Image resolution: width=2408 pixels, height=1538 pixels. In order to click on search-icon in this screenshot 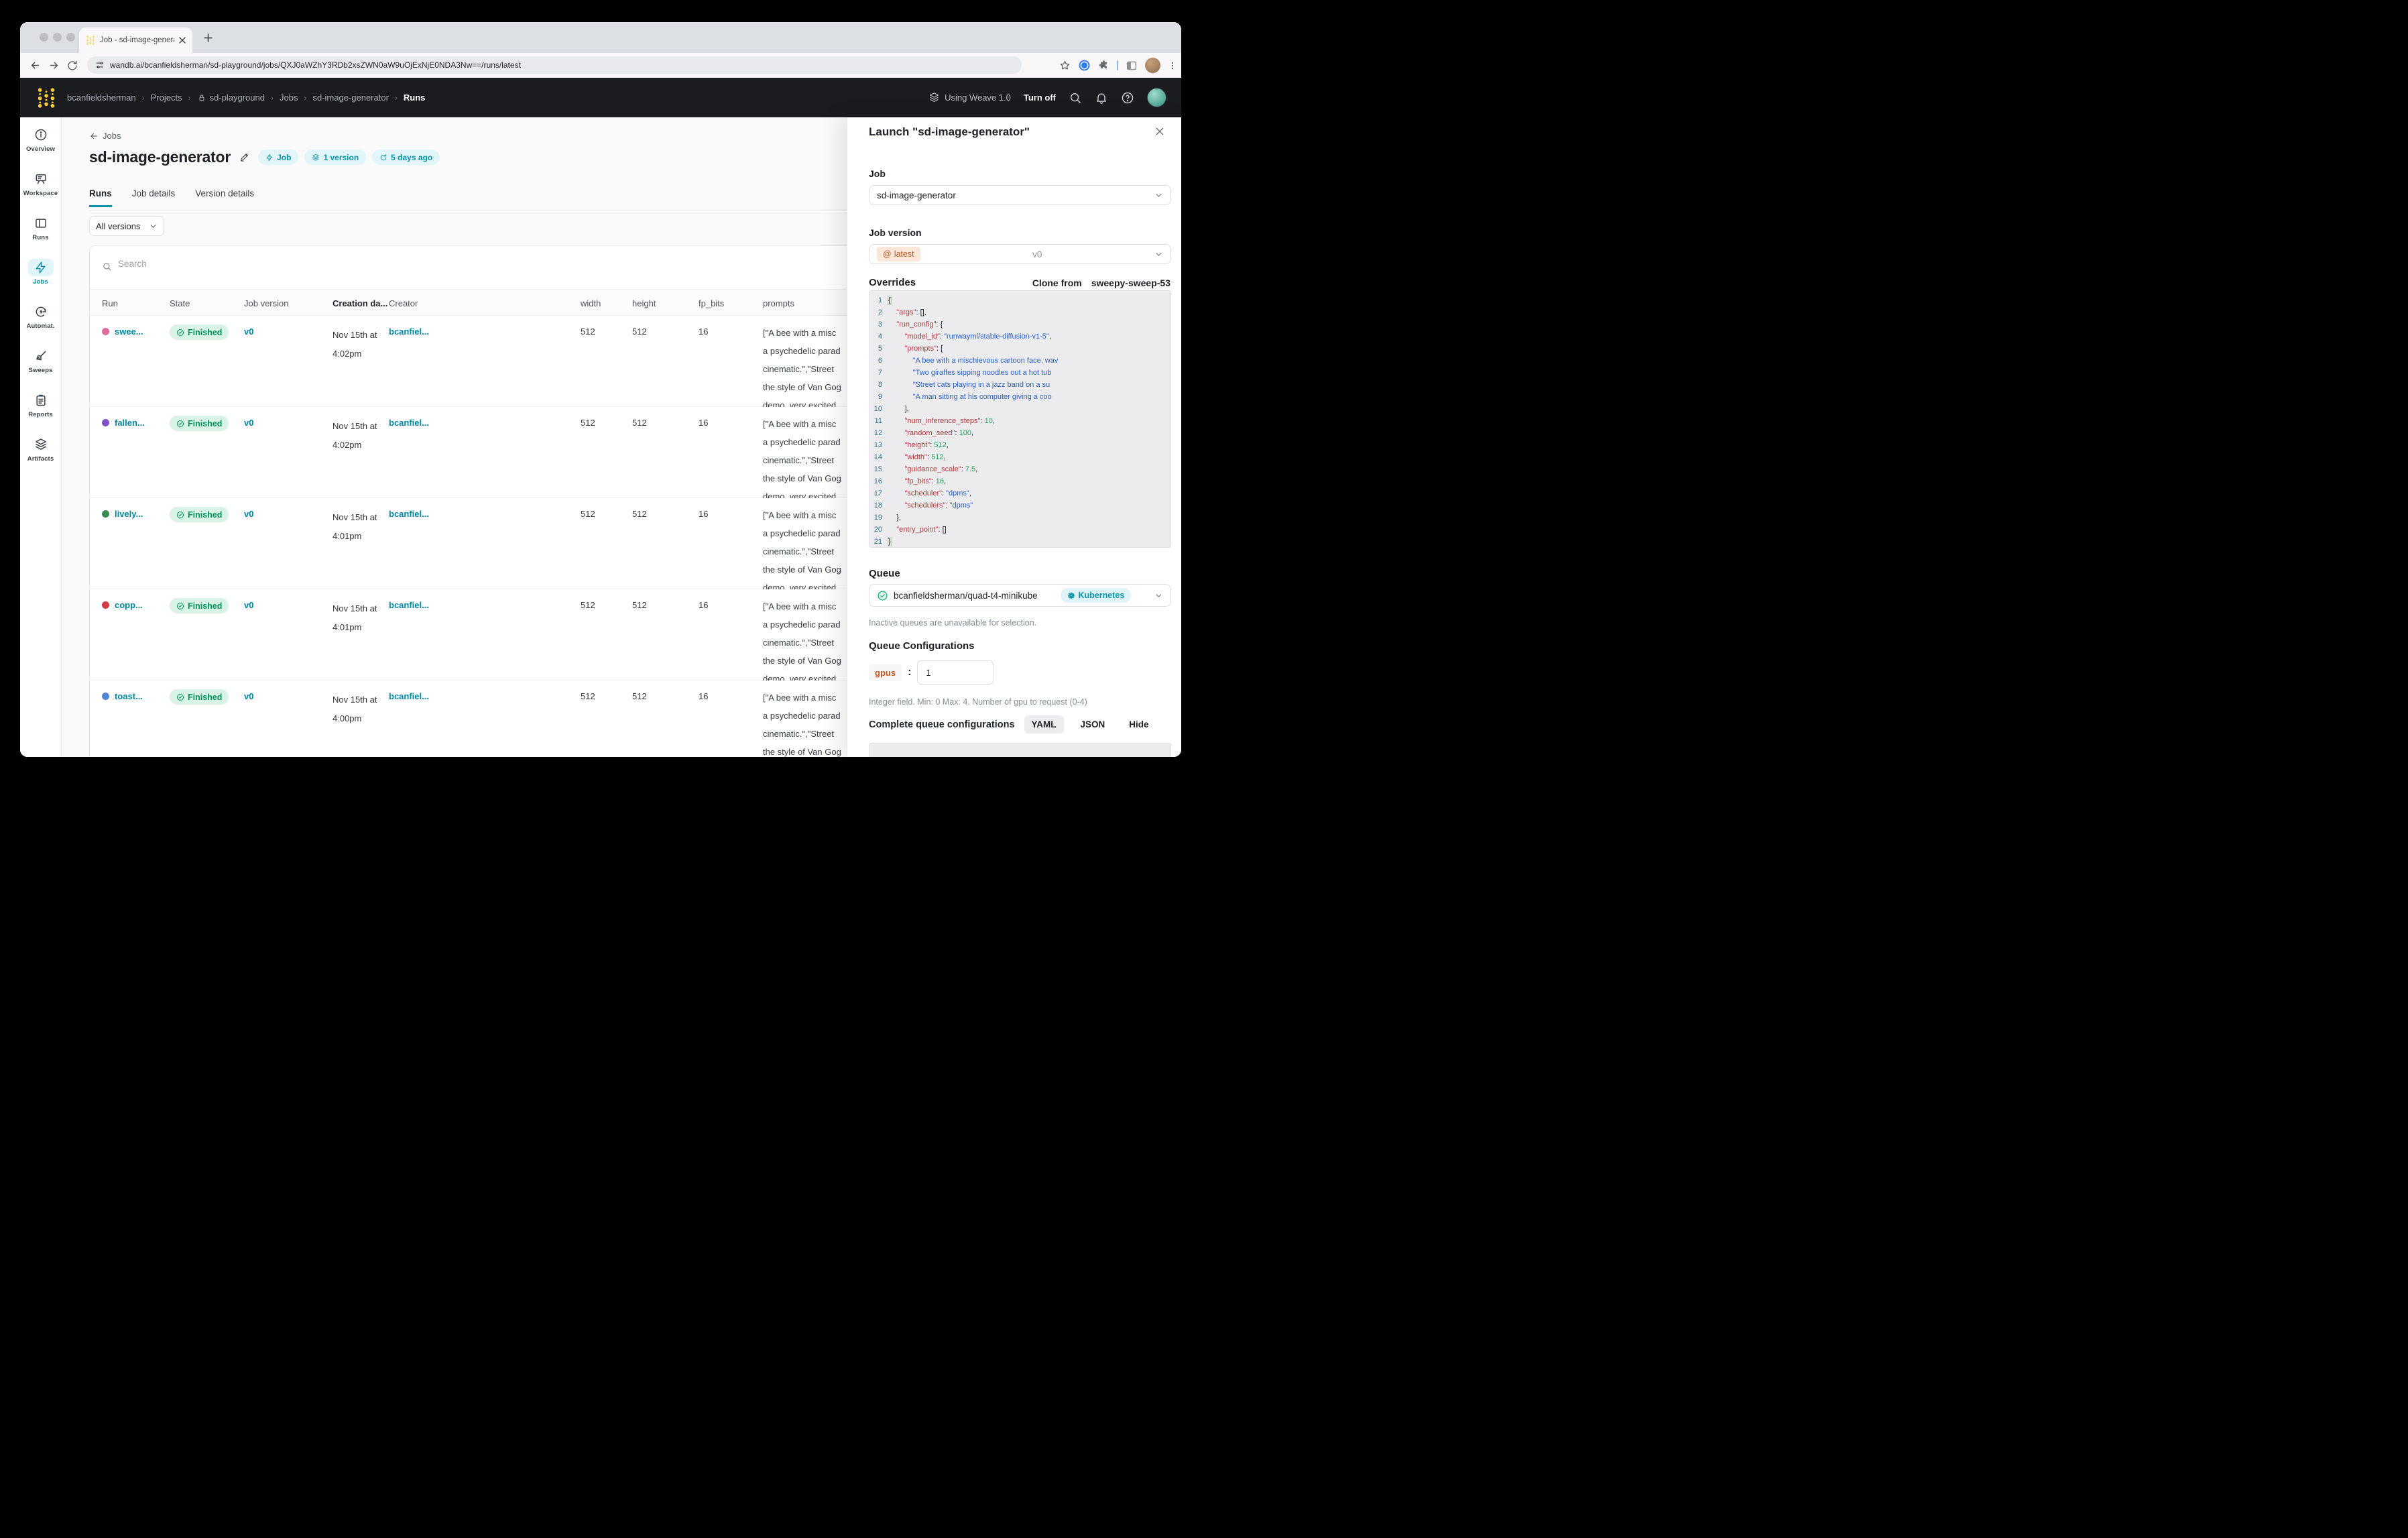, I will do `click(1075, 98)`.